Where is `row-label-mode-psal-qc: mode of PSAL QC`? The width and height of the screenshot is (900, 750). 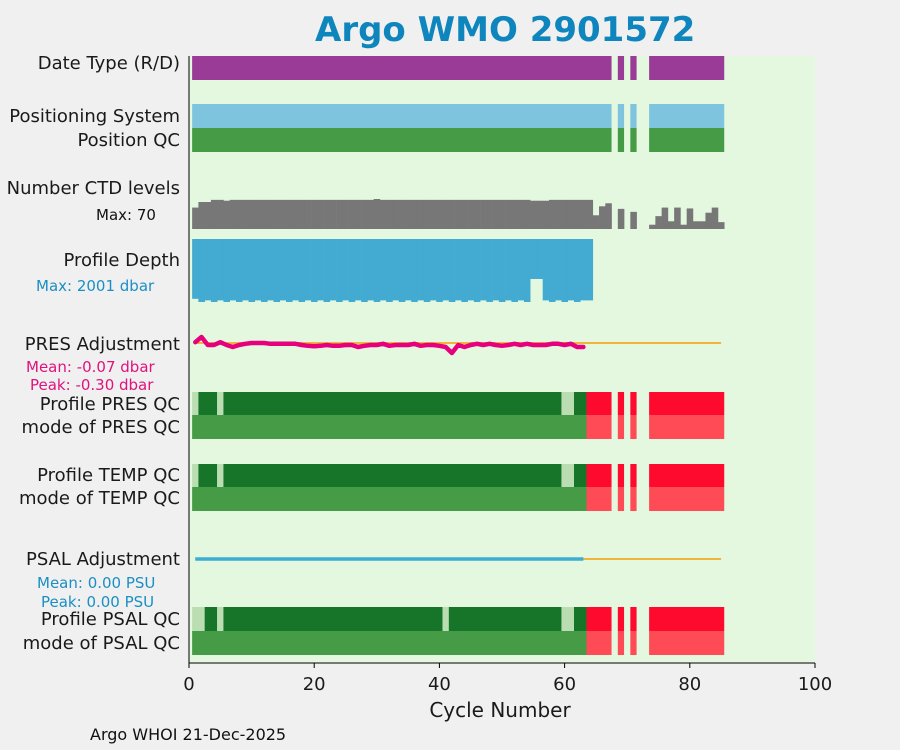
row-label-mode-psal-qc: mode of PSAL QC is located at coordinates (101, 643).